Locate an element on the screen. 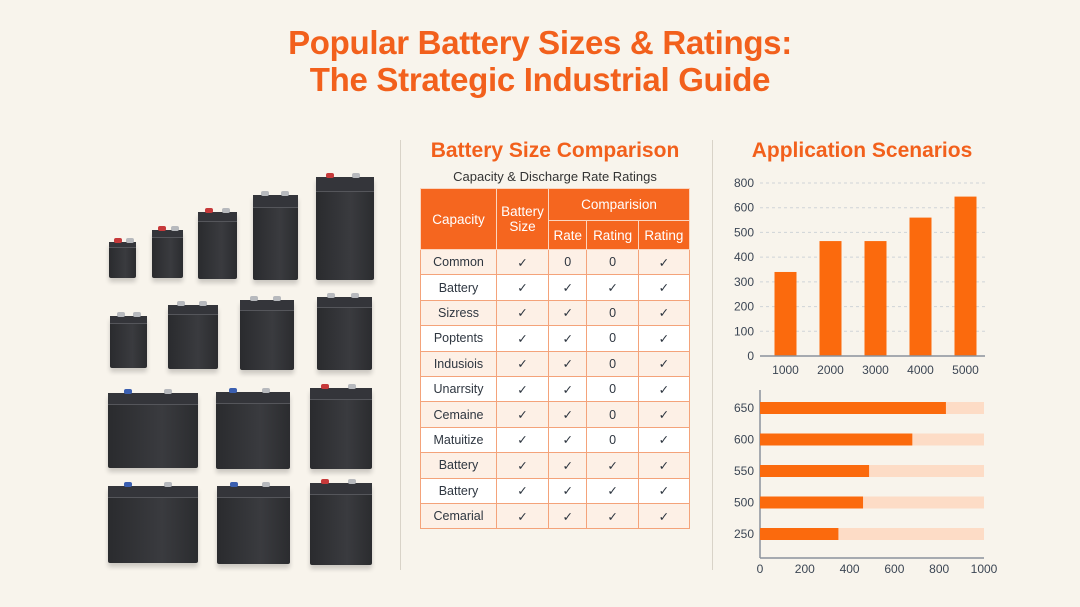 The image size is (1080, 607). x-tick-label: 200 is located at coordinates (805, 569).